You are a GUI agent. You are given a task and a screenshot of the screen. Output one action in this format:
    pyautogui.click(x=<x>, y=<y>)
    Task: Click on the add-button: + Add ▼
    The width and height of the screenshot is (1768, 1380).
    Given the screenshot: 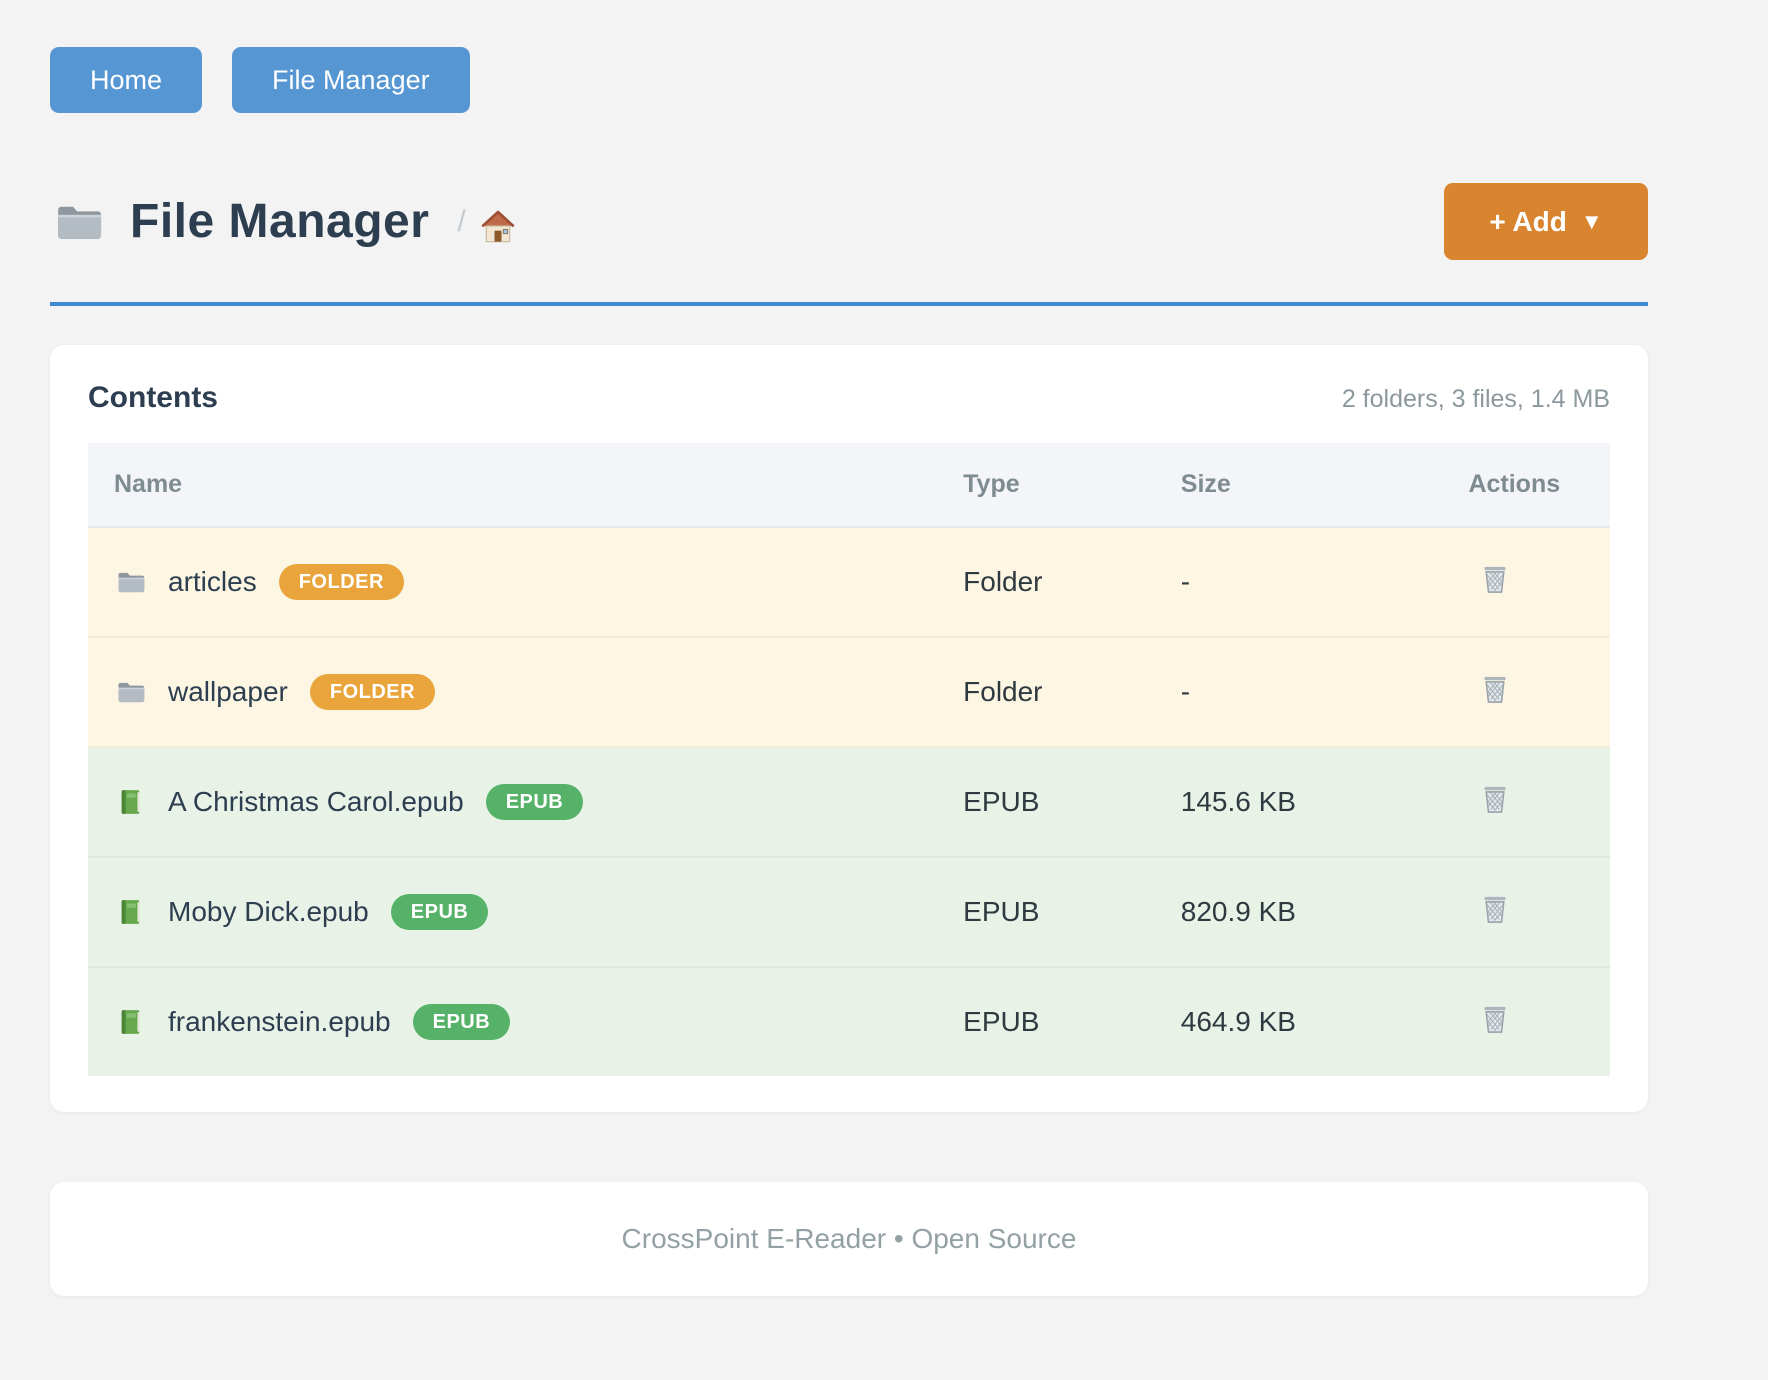 What is the action you would take?
    pyautogui.click(x=1546, y=221)
    